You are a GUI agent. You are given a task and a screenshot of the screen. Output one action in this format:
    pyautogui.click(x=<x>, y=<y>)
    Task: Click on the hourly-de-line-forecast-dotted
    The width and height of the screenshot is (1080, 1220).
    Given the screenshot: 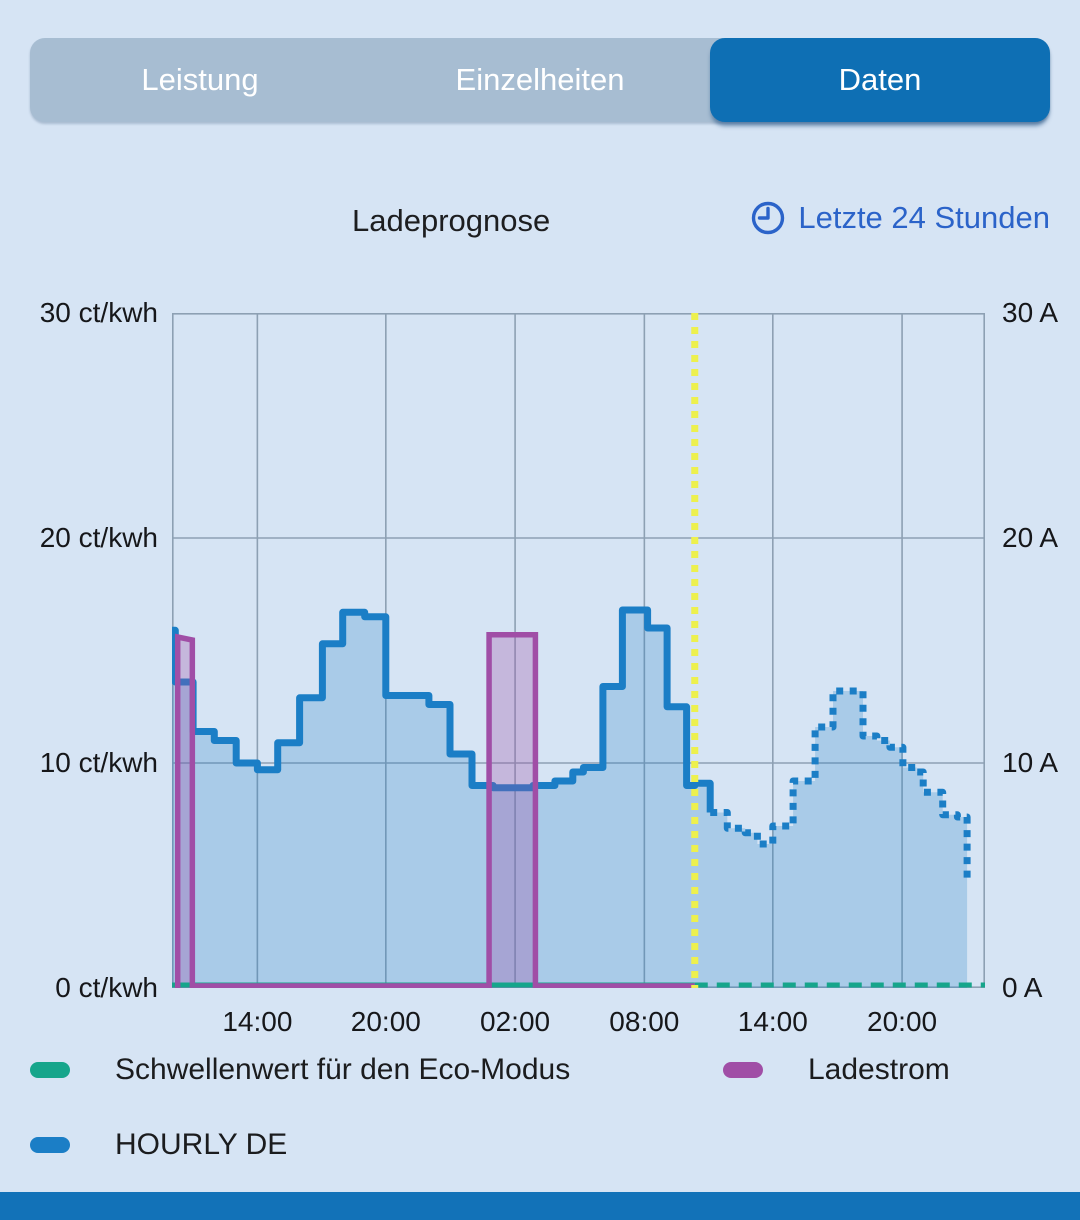 What is the action you would take?
    pyautogui.click(x=840, y=783)
    